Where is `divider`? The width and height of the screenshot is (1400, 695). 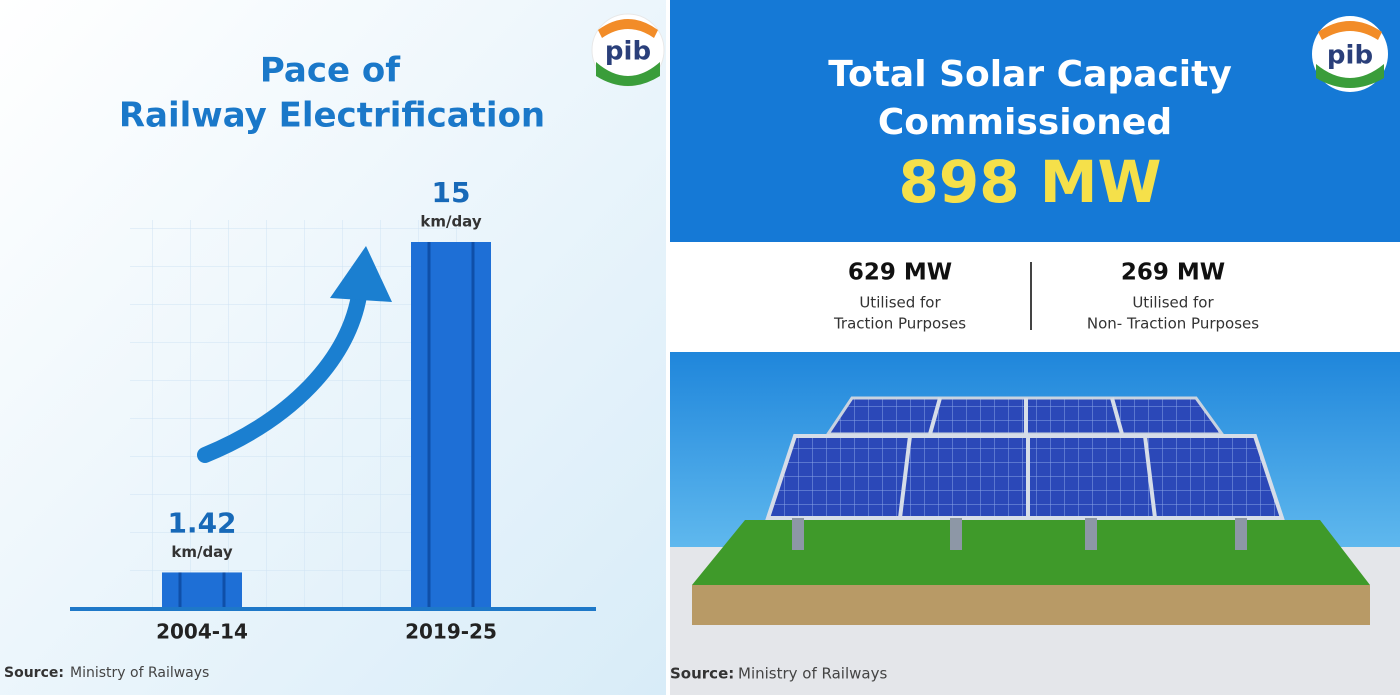
divider is located at coordinates (668, 347).